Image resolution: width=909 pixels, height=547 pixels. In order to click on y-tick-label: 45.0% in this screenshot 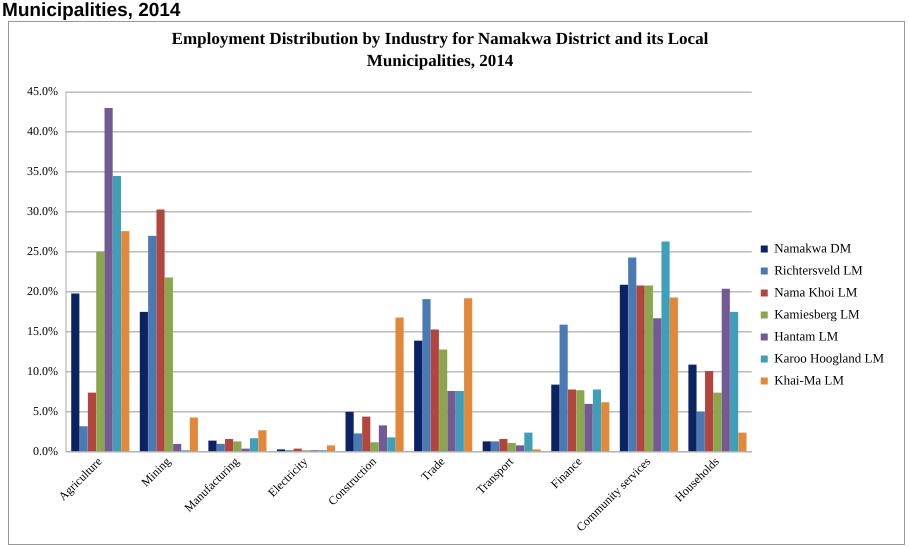, I will do `click(42, 91)`.